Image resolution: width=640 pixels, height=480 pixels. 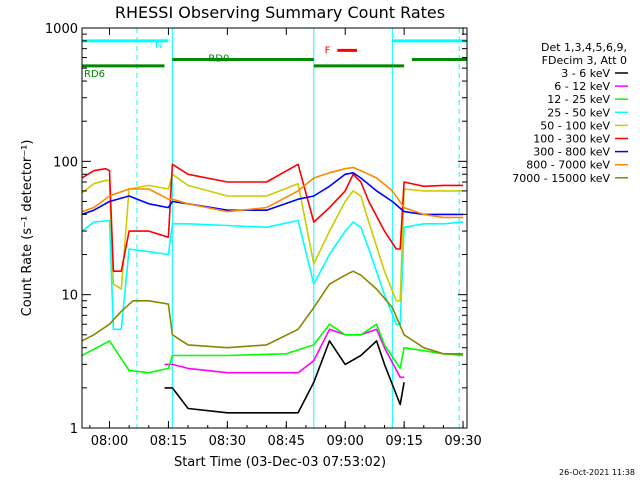 I want to click on legend-label-0: 3 - 6 keV, so click(x=585, y=73).